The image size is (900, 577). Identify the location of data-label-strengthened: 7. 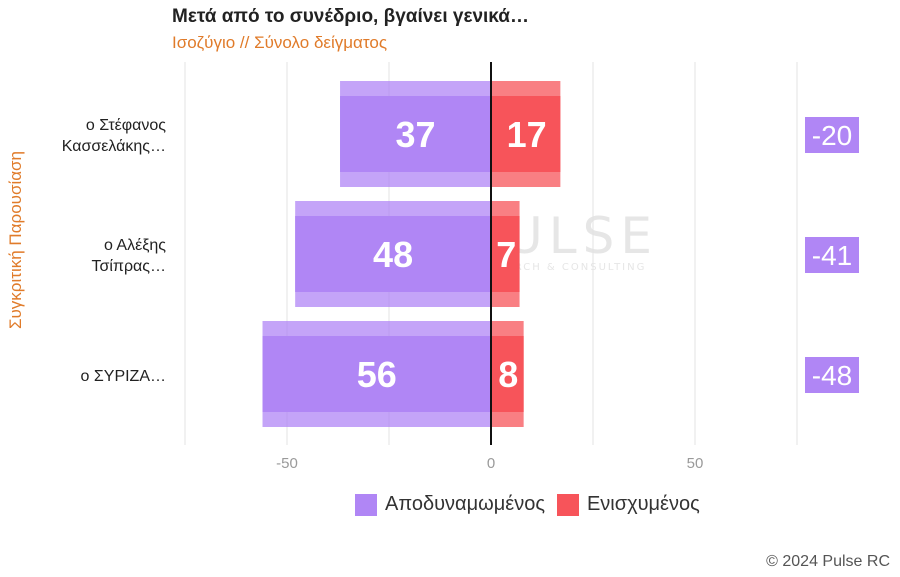
(506, 254).